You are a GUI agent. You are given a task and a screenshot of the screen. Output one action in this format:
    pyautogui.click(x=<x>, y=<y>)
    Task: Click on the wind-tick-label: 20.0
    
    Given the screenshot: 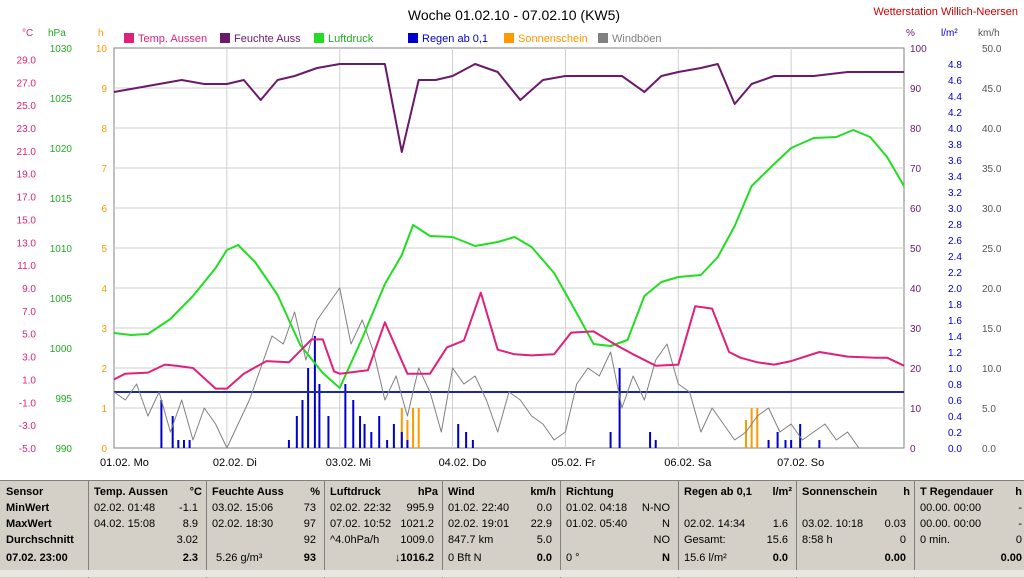 What is the action you would take?
    pyautogui.click(x=992, y=289)
    